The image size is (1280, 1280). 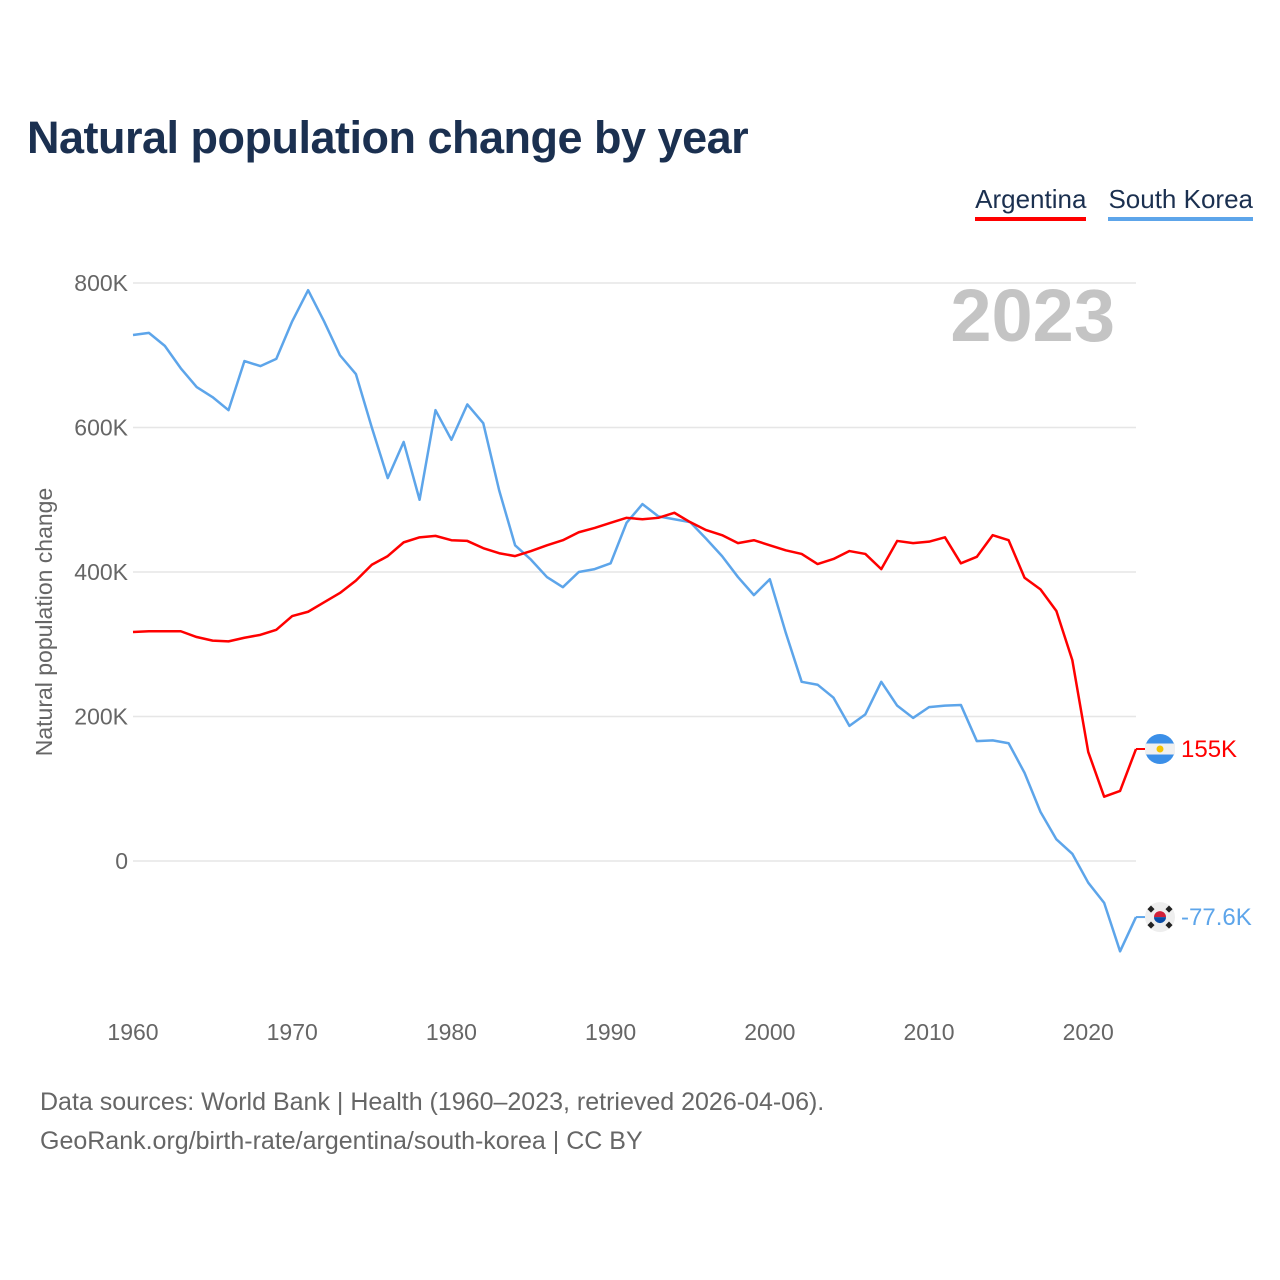 I want to click on end-value-label: 155K, so click(x=1209, y=749).